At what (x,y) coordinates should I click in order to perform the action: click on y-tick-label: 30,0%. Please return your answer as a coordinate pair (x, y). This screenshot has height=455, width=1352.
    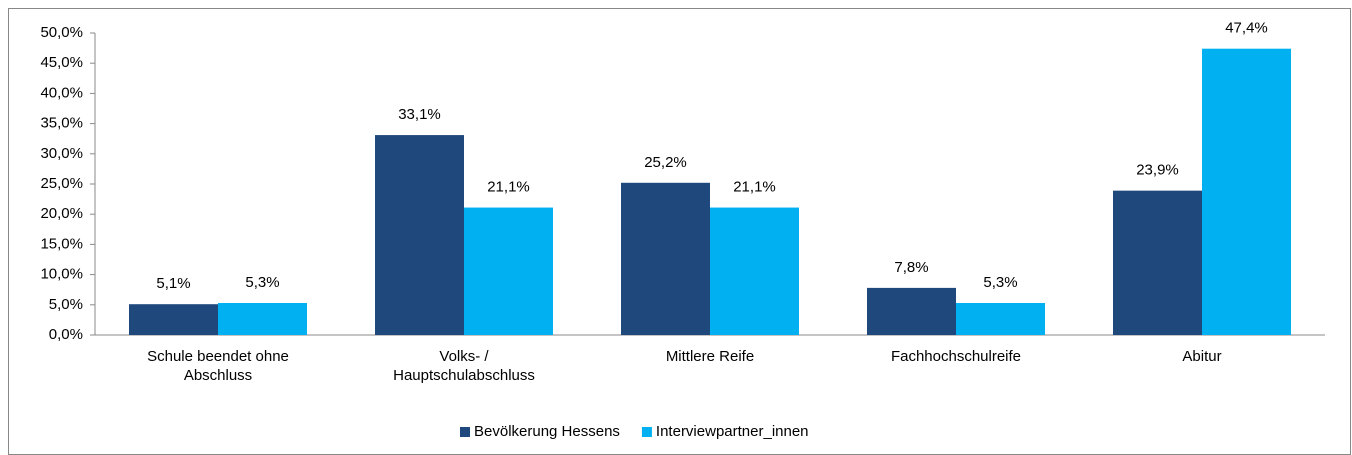
    Looking at the image, I should click on (61, 153).